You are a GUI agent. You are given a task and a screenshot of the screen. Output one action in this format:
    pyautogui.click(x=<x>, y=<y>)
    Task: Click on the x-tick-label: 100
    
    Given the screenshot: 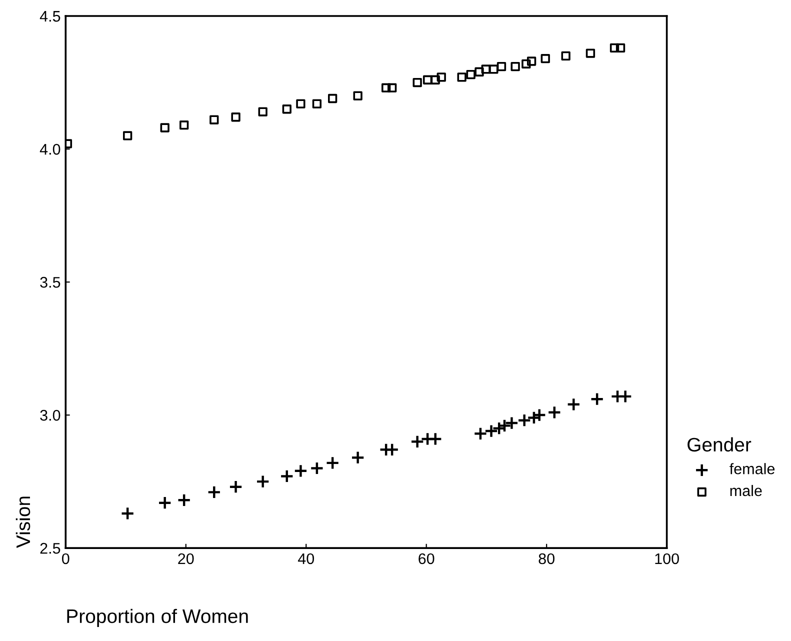 What is the action you would take?
    pyautogui.click(x=667, y=558)
    